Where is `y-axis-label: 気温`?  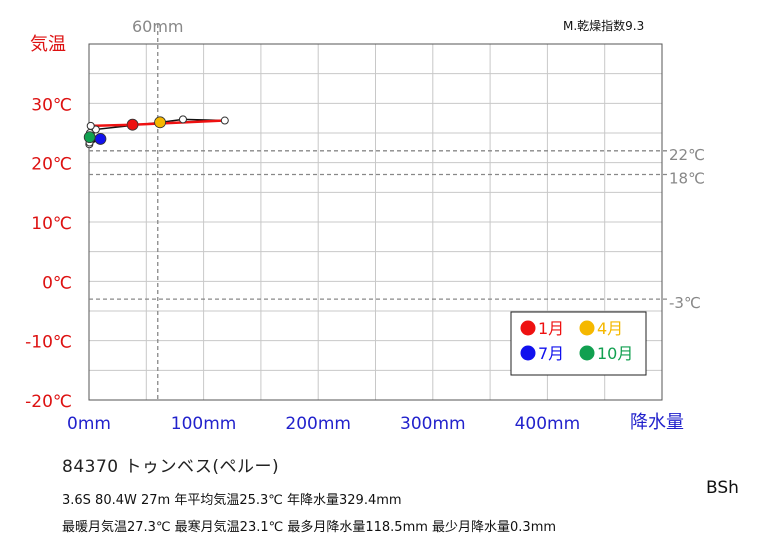 y-axis-label: 気温 is located at coordinates (48, 44).